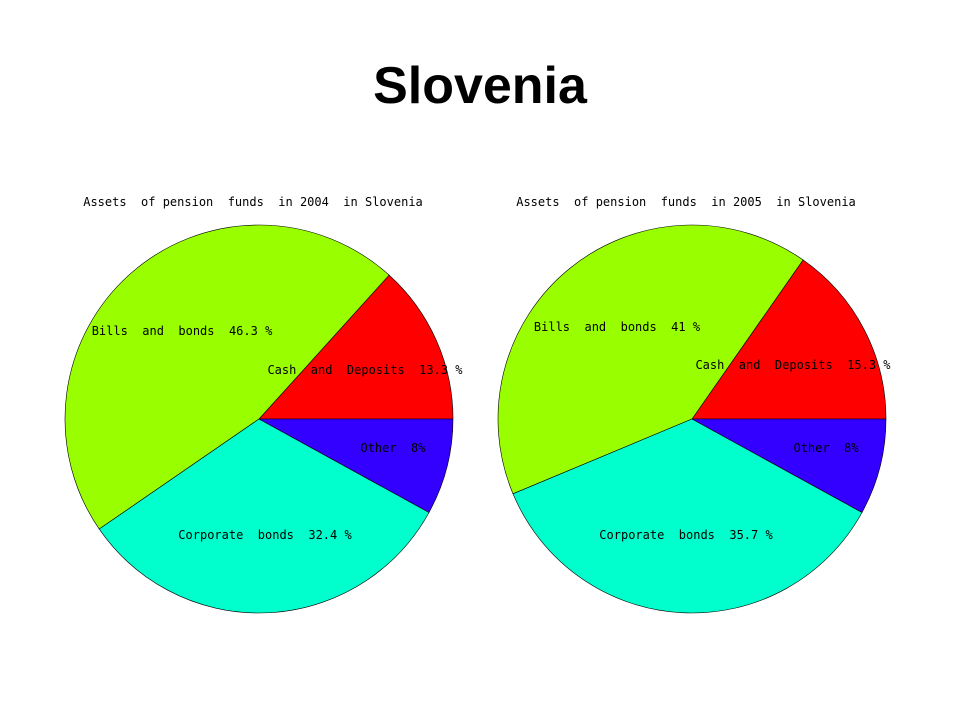 Image resolution: width=960 pixels, height=720 pixels. Describe the element at coordinates (793, 365) in the screenshot. I see `slice-label-cash-and-deposits: Cash and Deposits 15.3 %` at that location.